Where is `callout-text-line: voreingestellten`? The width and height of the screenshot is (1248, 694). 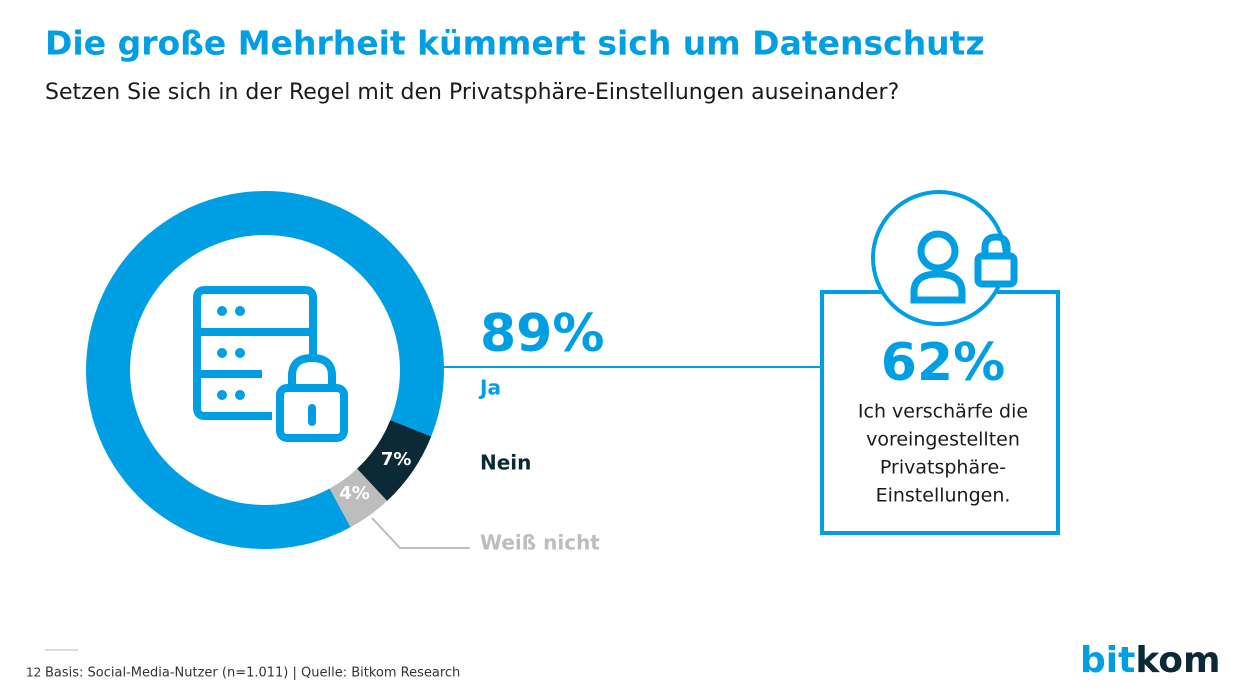 callout-text-line: voreingestellten is located at coordinates (943, 440).